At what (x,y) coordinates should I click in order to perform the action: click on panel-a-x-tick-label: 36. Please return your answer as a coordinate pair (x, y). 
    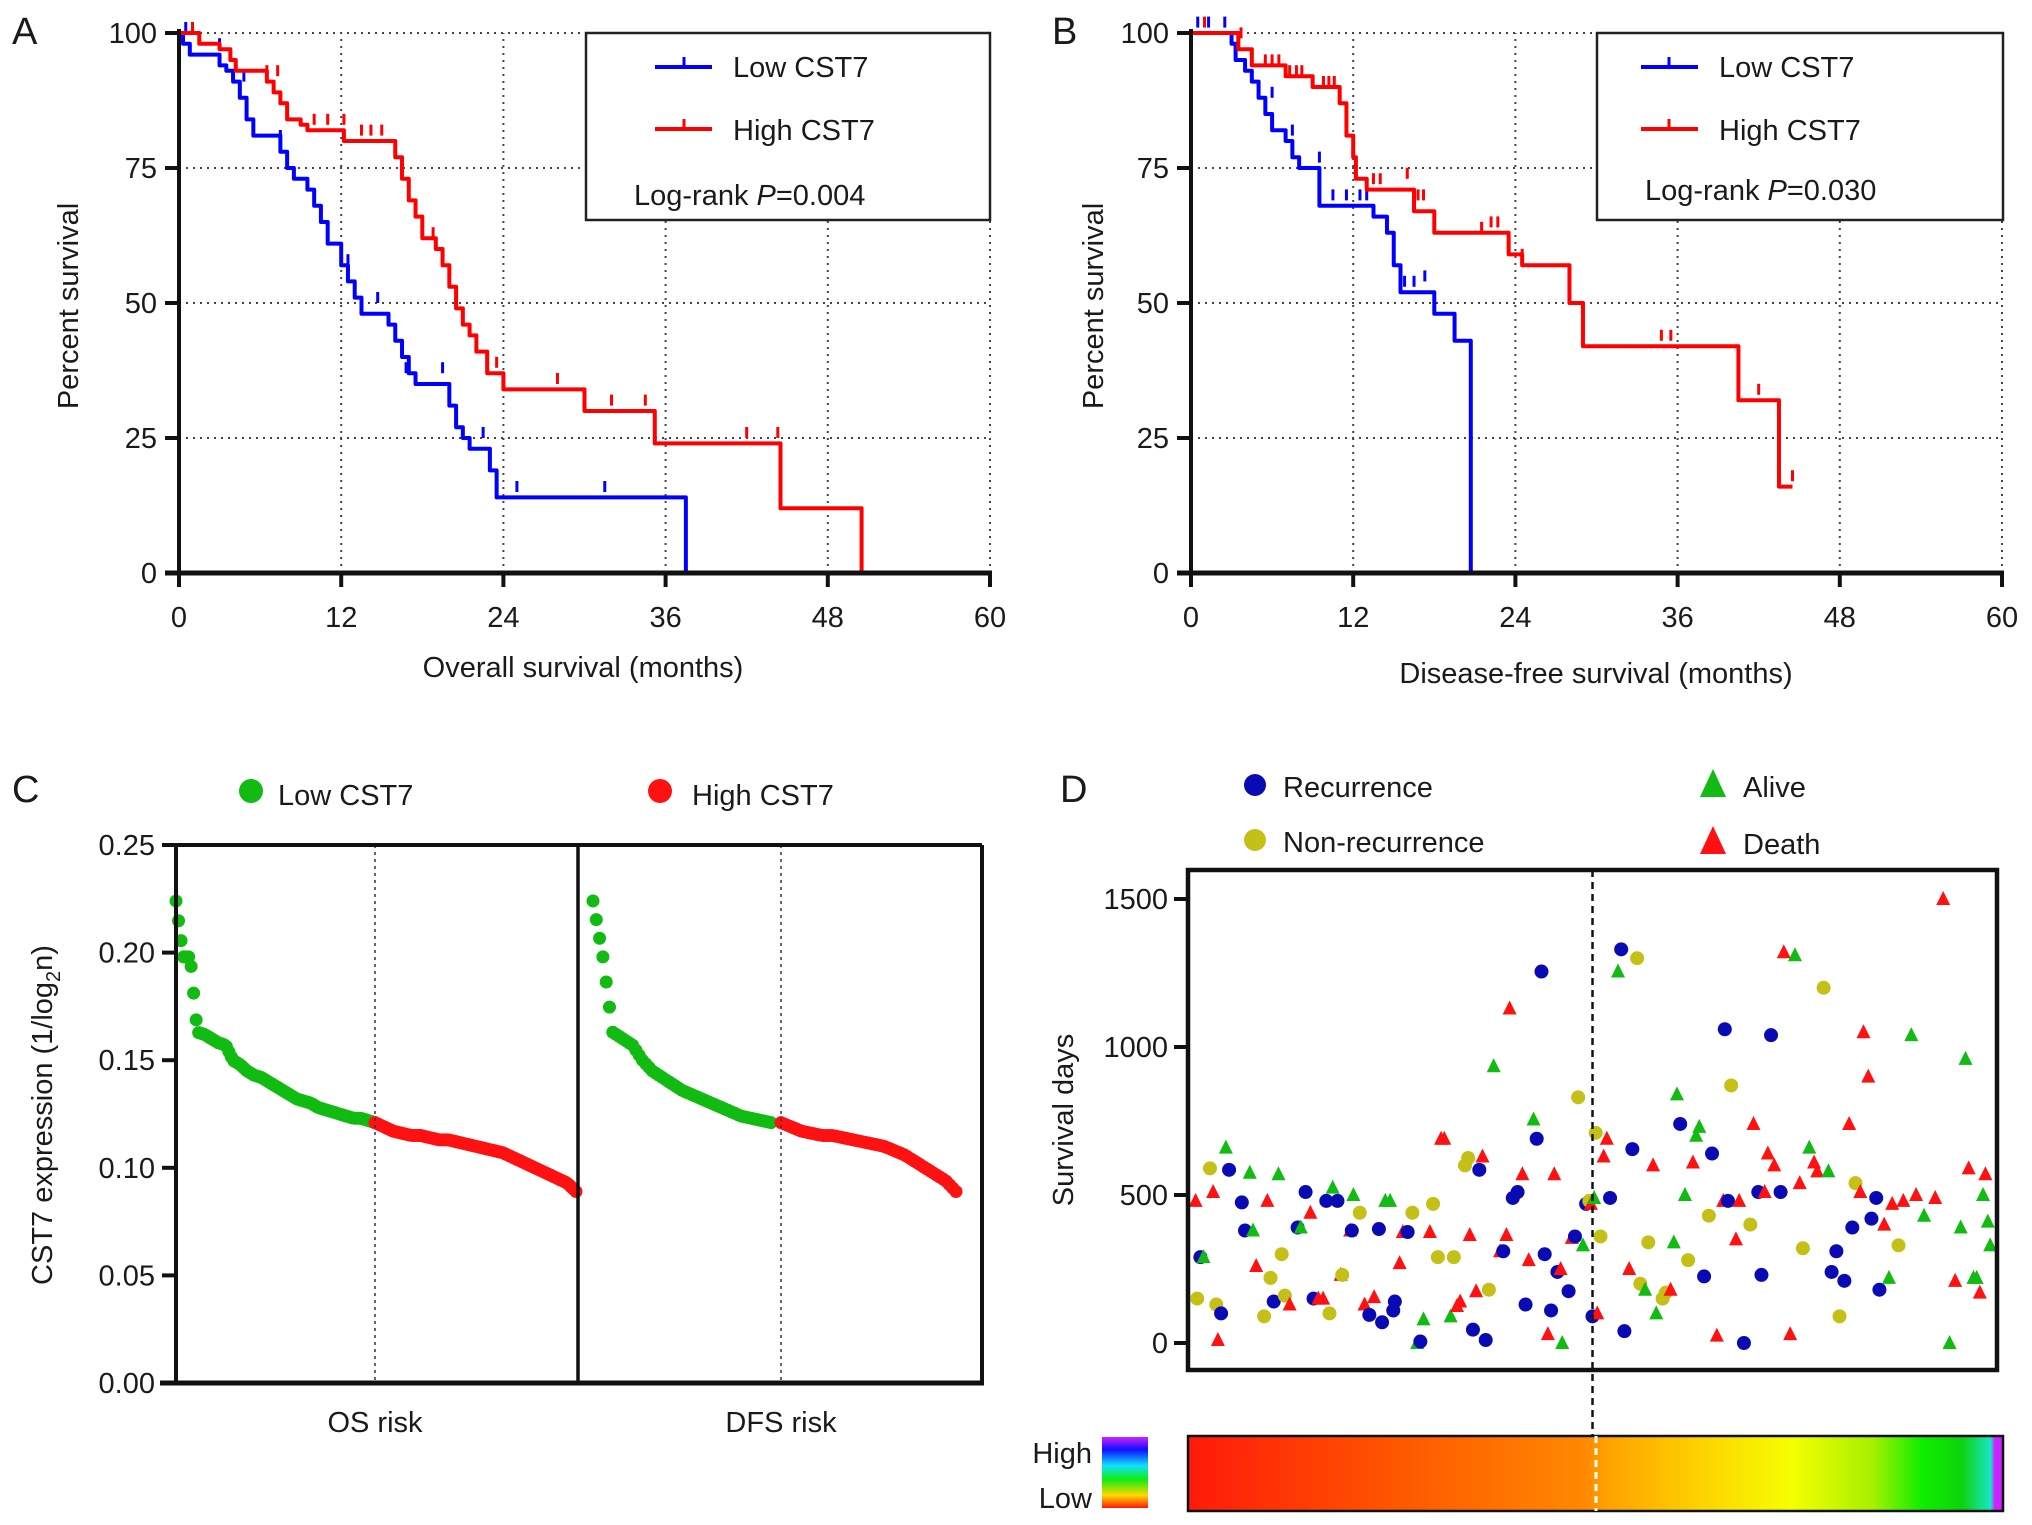
    Looking at the image, I should click on (665, 618).